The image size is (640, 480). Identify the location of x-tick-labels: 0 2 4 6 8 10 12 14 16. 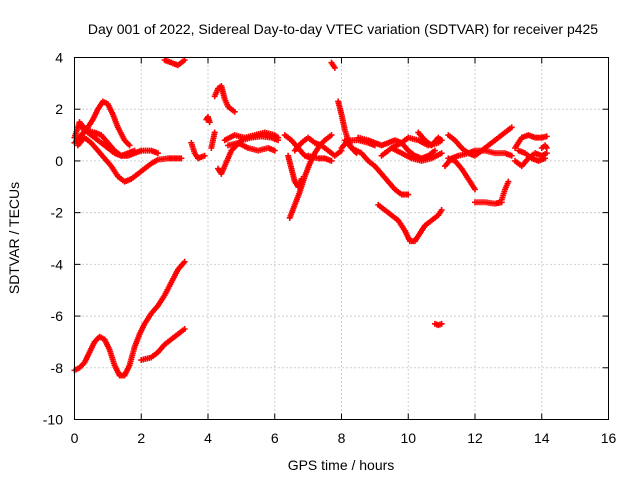
(344, 438).